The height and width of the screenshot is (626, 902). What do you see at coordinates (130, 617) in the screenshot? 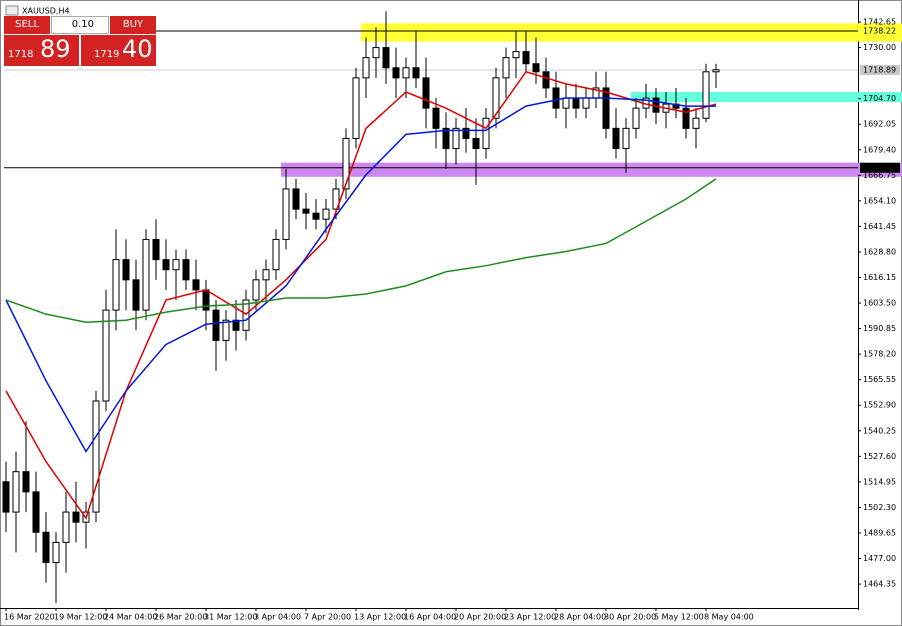
I see `x-tick-label: 24 Mar 04:00` at bounding box center [130, 617].